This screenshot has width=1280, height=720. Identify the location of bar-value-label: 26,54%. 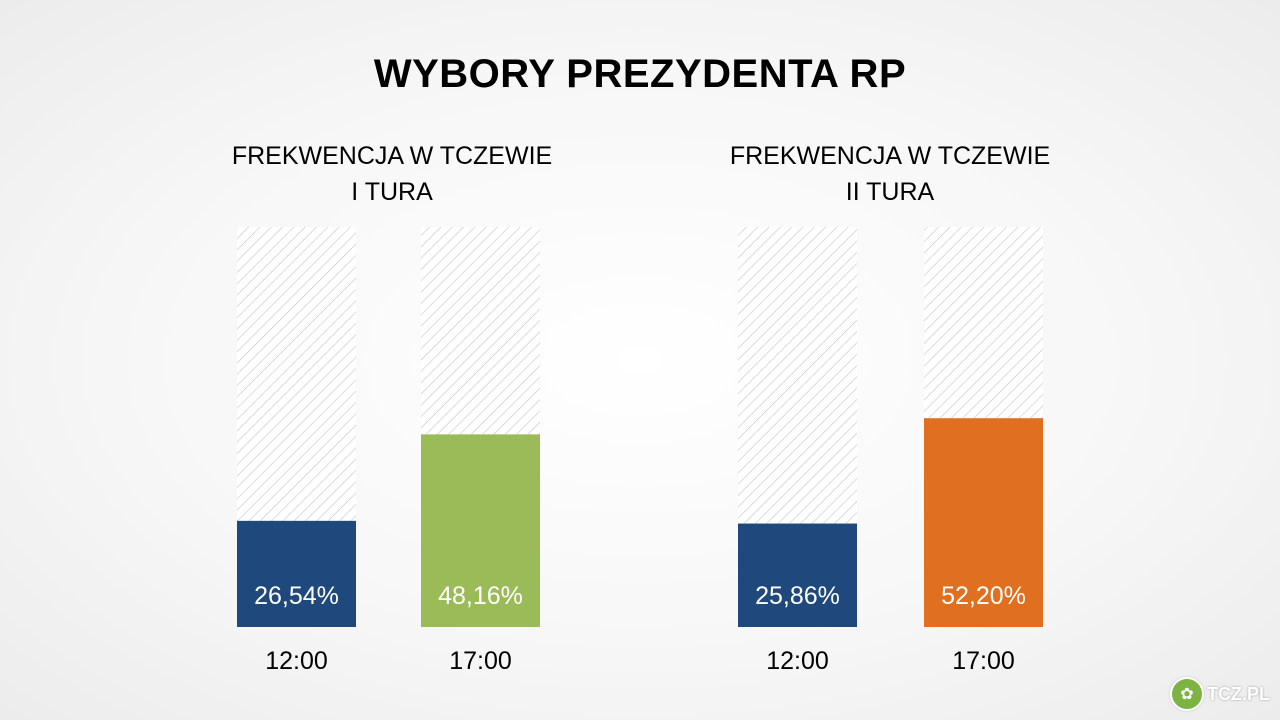
(296, 596).